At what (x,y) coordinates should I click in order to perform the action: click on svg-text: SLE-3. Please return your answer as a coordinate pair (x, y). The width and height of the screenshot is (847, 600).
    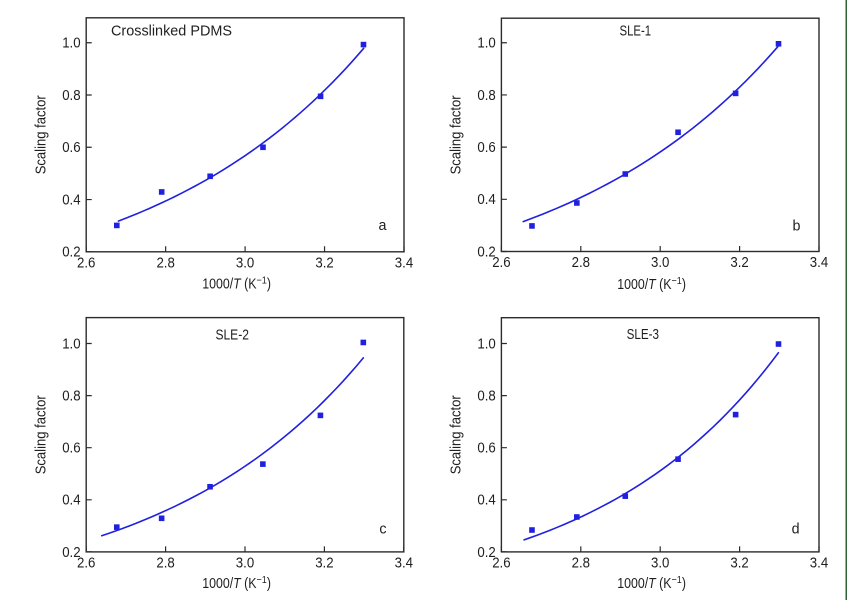
    Looking at the image, I should click on (643, 335).